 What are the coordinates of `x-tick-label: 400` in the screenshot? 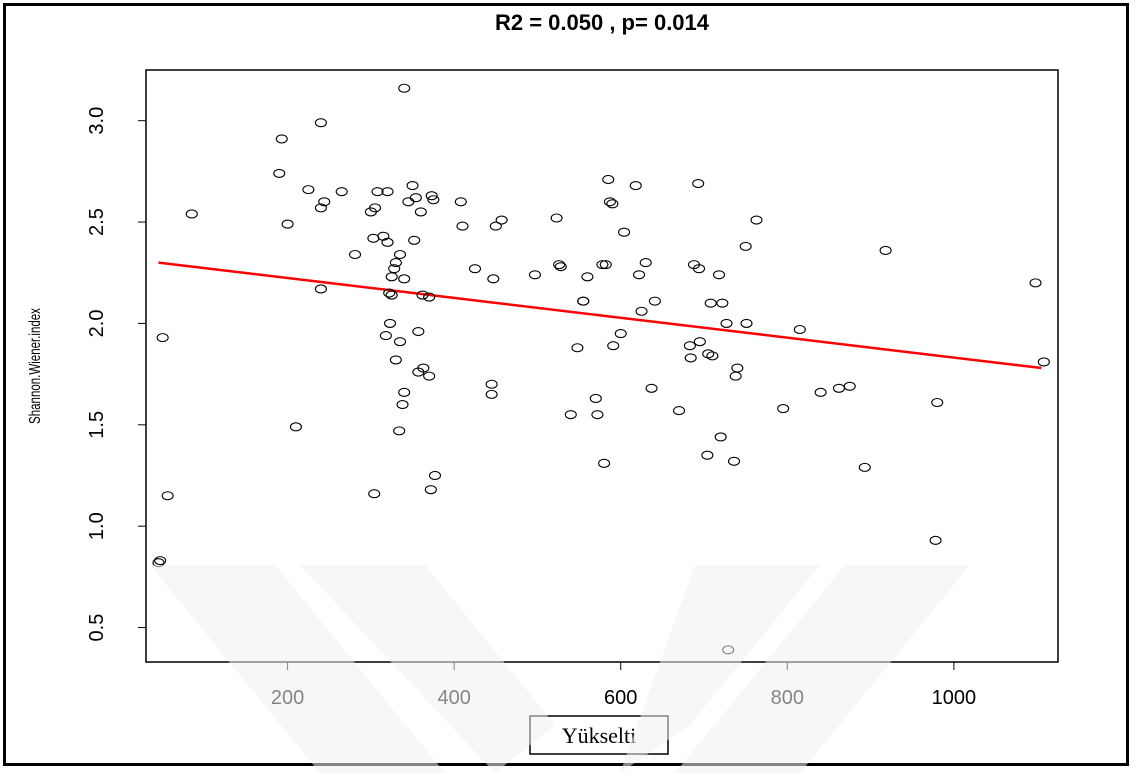 It's located at (453, 698).